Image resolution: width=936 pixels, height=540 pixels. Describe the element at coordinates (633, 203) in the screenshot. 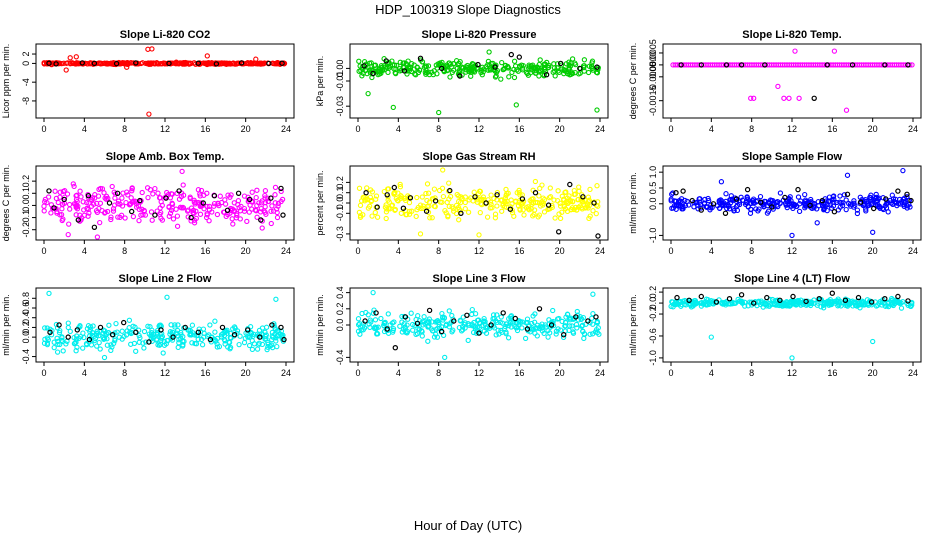

I see `y-axis-label: ml/min per min.` at that location.